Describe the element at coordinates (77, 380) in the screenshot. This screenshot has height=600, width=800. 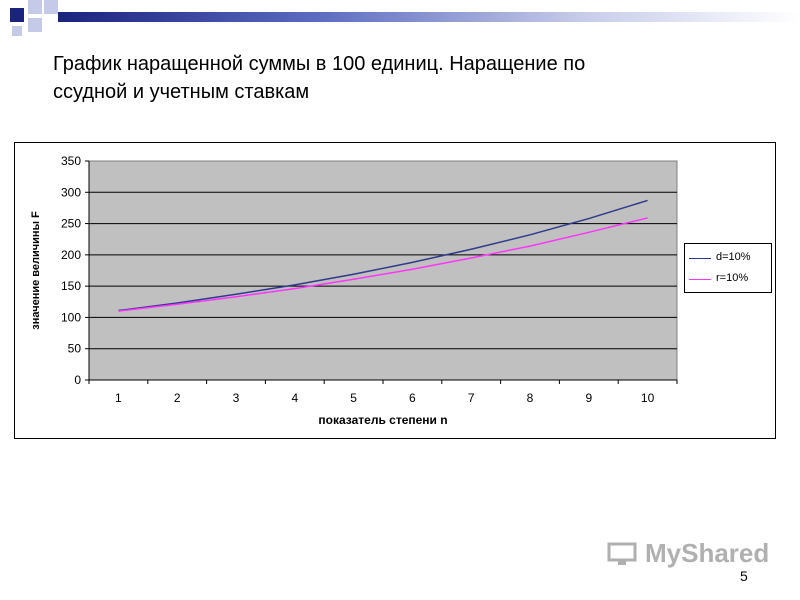
I see `y-tick-label: 0` at that location.